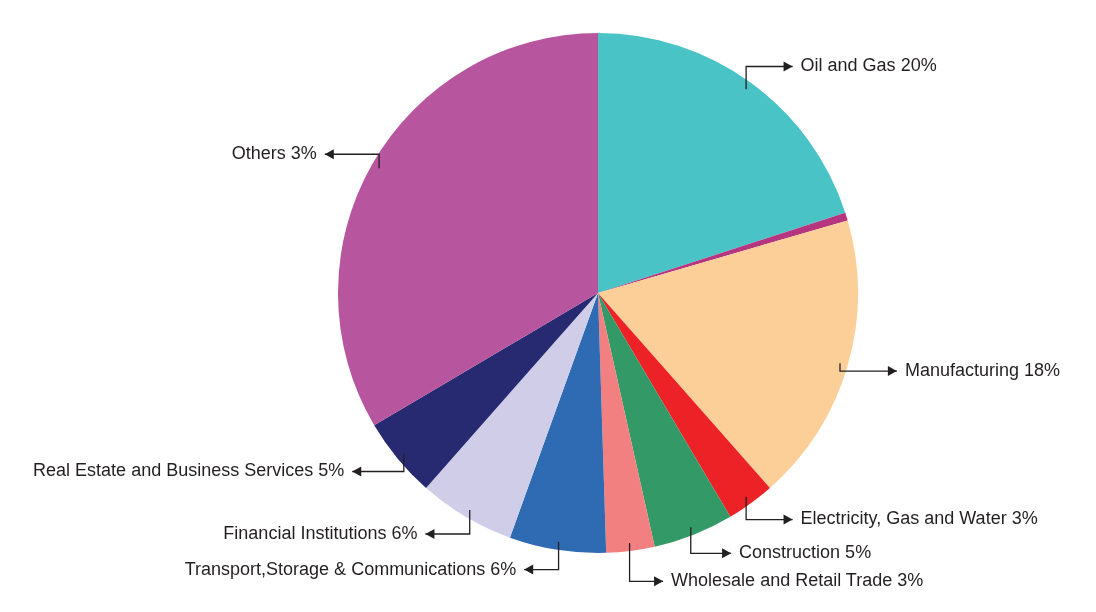  Describe the element at coordinates (320, 532) in the screenshot. I see `slice-label: Financial Institutions 6%` at that location.